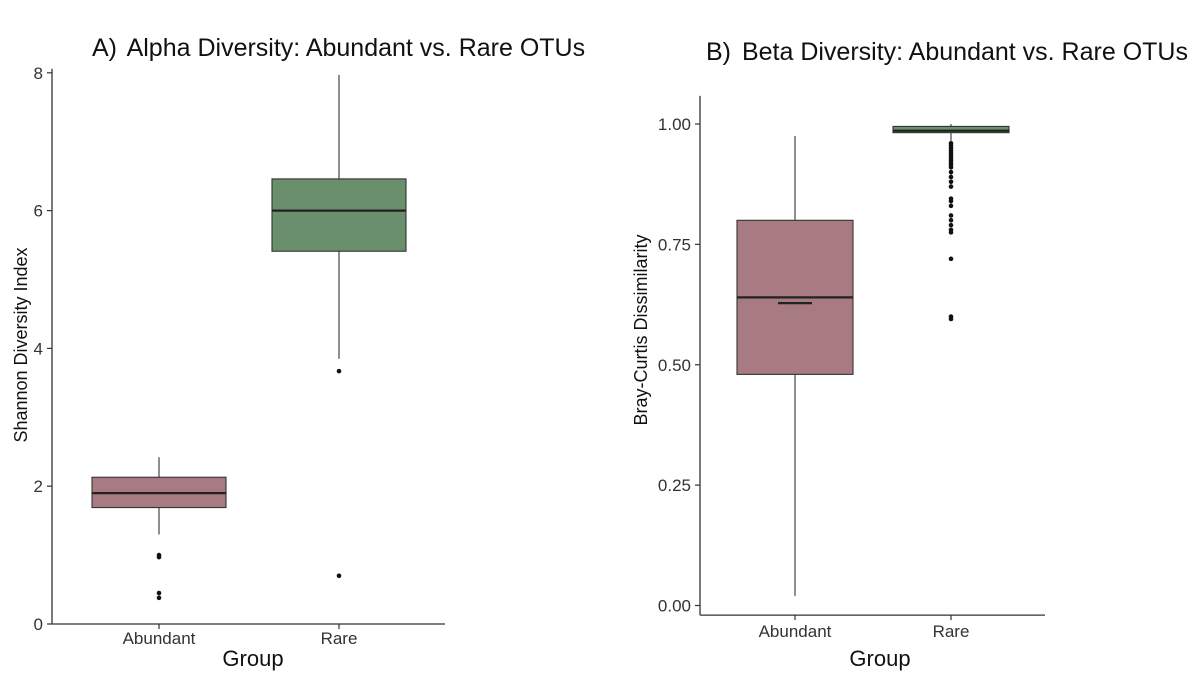 The width and height of the screenshot is (1200, 696). What do you see at coordinates (951, 129) in the screenshot?
I see `panel-b-box-rare` at bounding box center [951, 129].